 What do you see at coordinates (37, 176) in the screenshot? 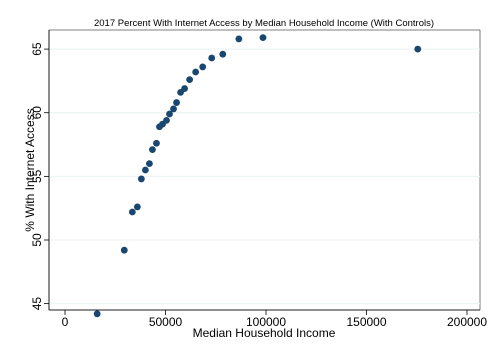
I see `y-tick-label: 55` at bounding box center [37, 176].